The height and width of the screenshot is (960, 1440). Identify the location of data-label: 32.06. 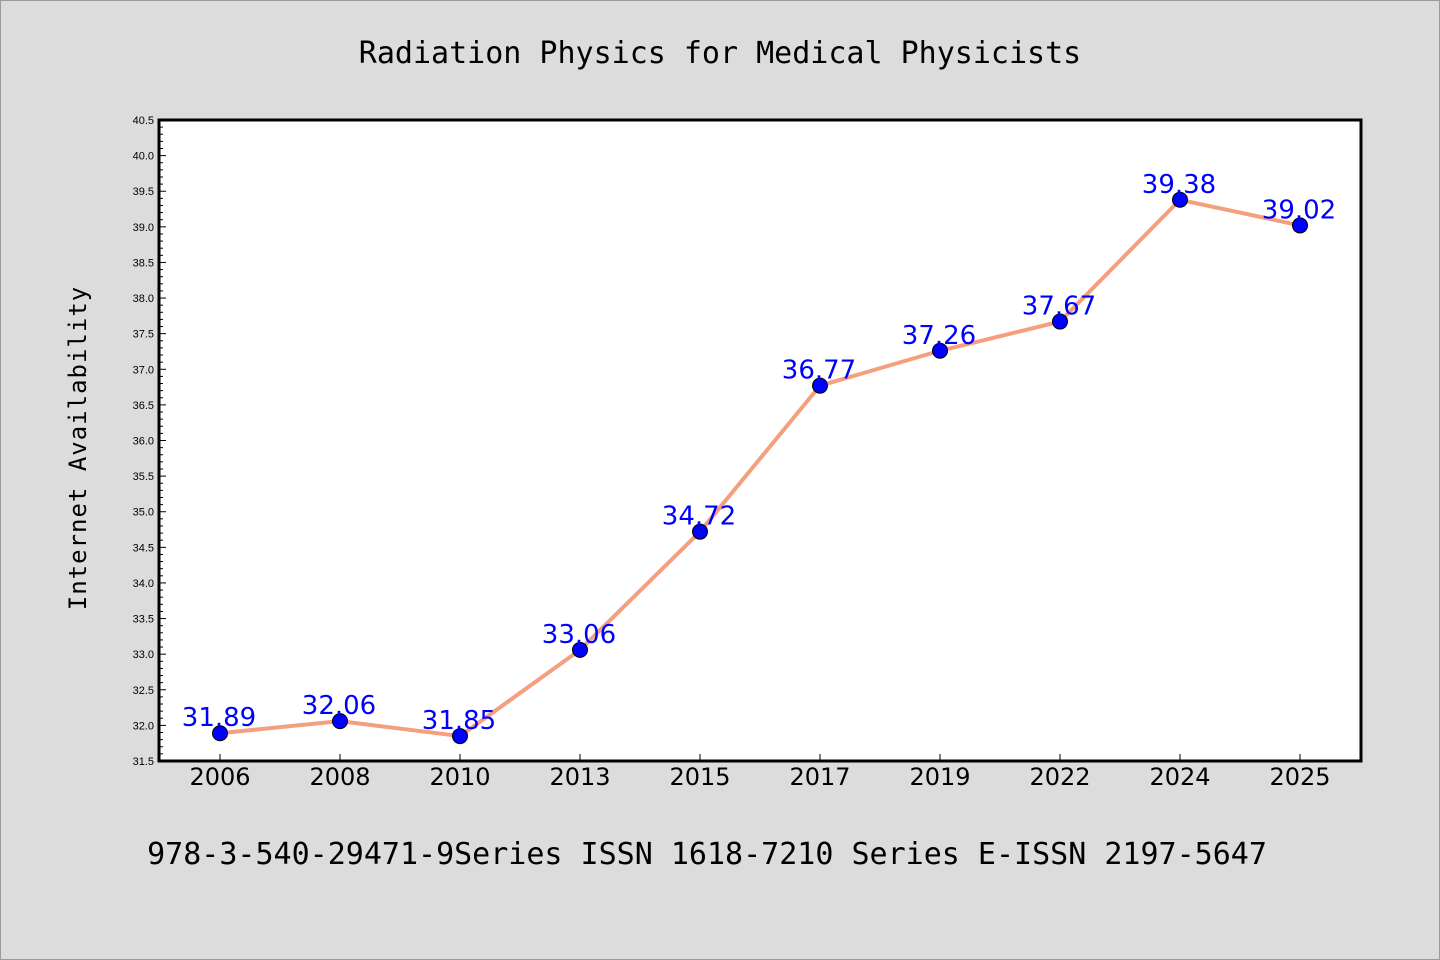
(339, 706).